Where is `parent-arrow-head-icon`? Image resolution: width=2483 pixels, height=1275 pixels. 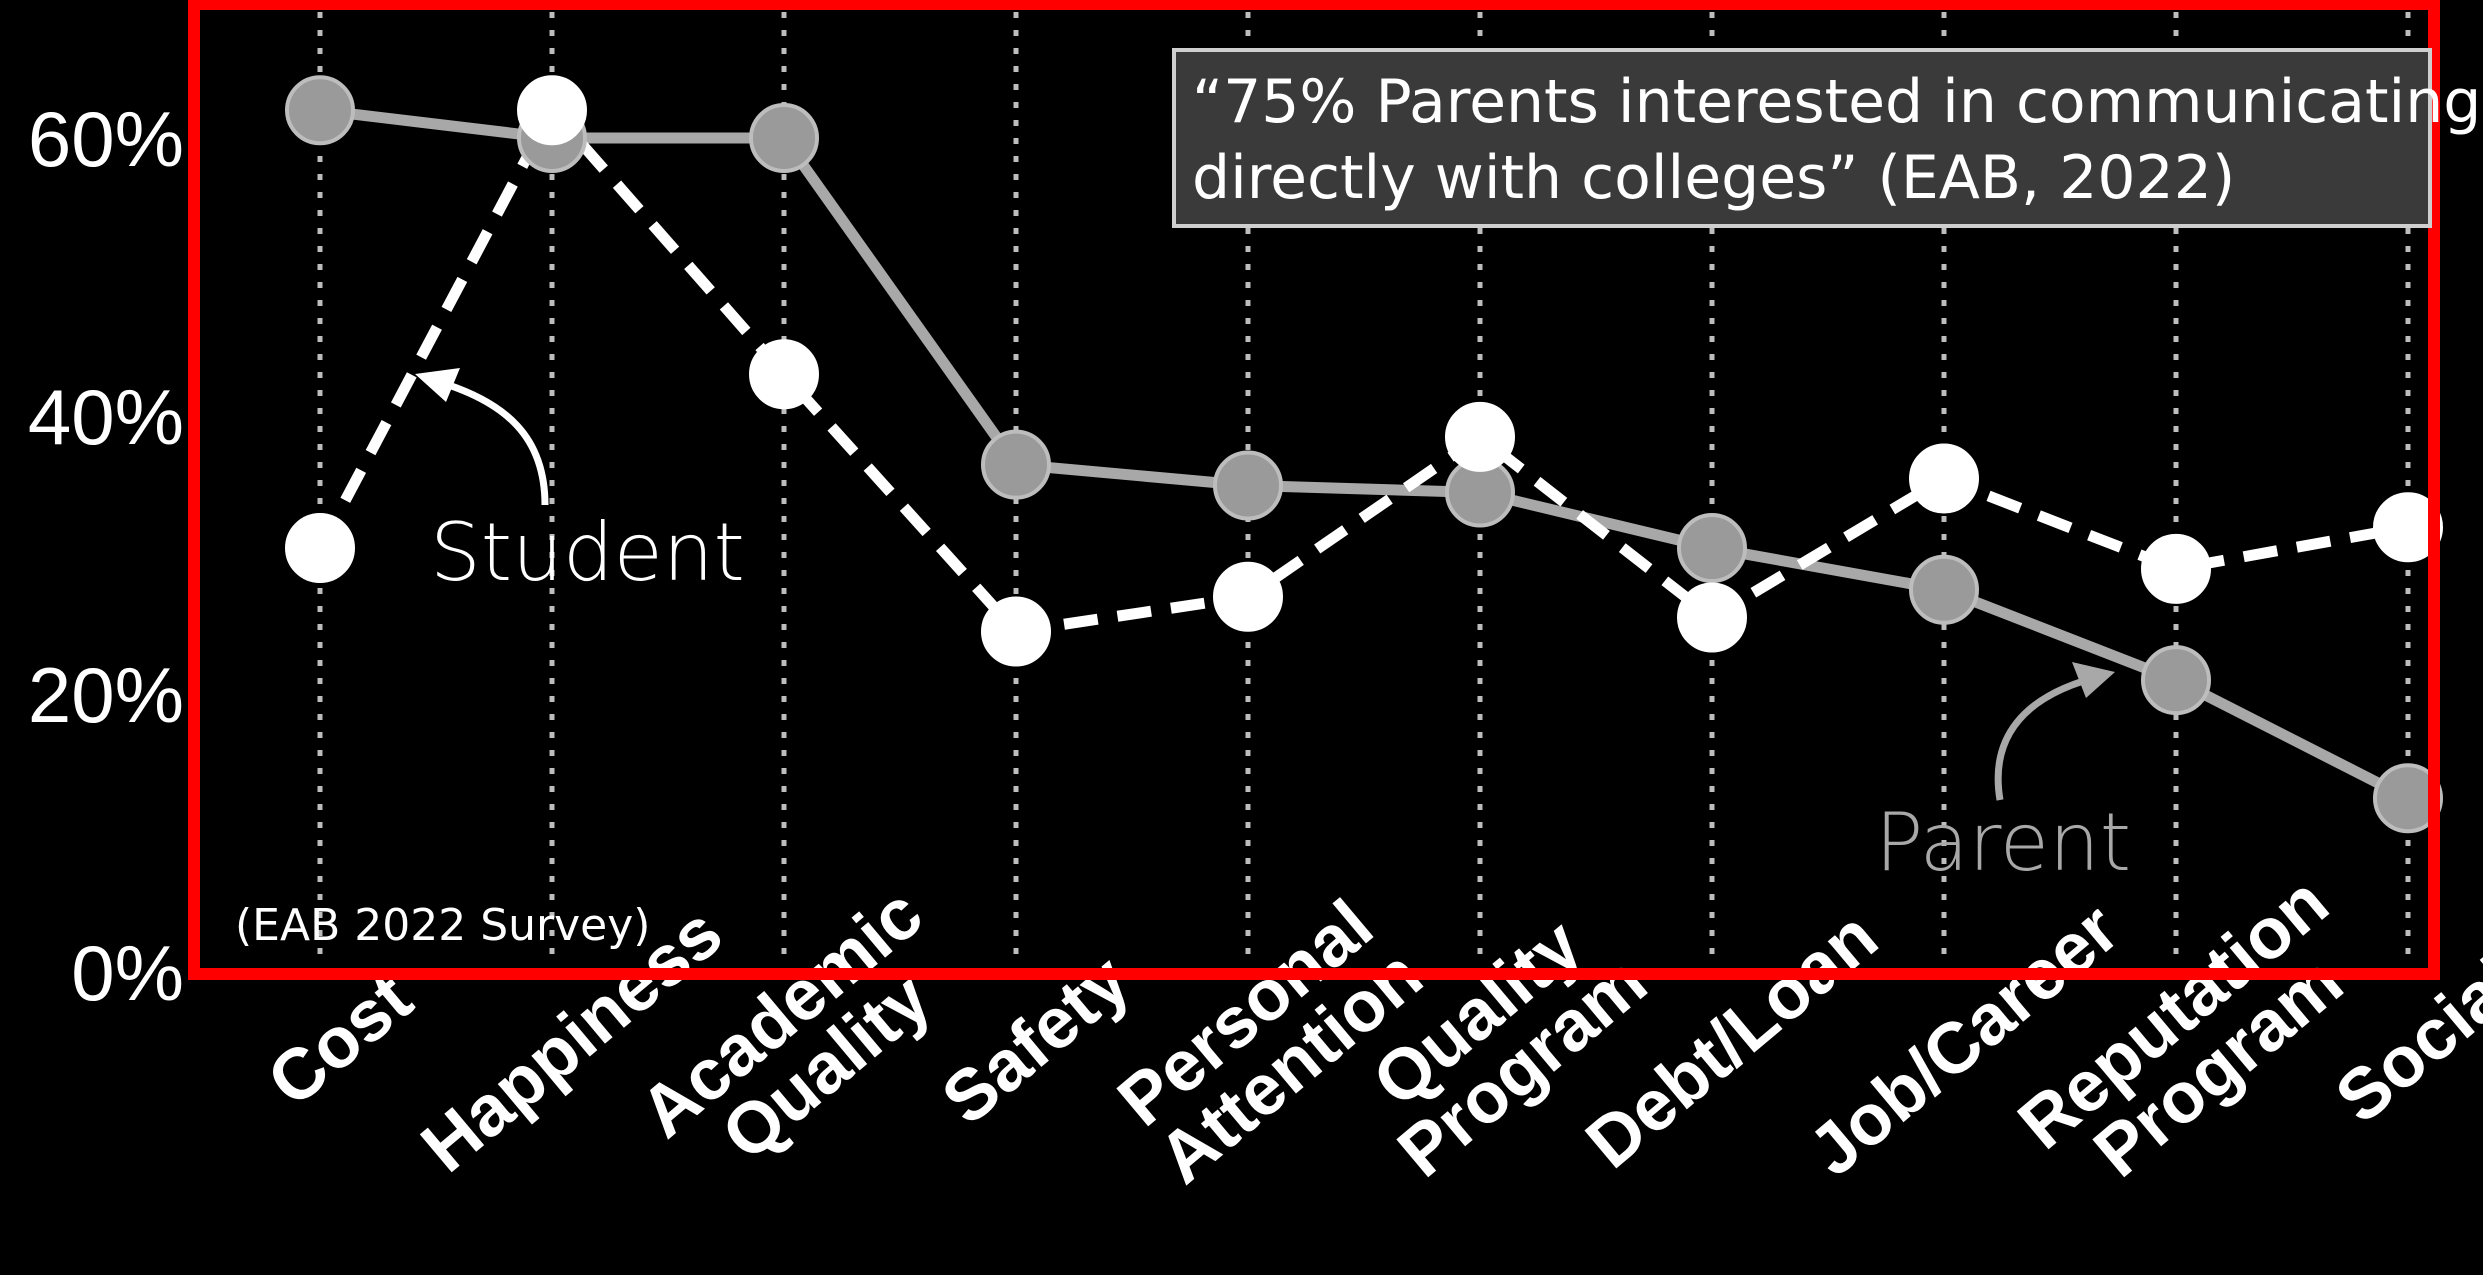 parent-arrow-head-icon is located at coordinates (2093, 680).